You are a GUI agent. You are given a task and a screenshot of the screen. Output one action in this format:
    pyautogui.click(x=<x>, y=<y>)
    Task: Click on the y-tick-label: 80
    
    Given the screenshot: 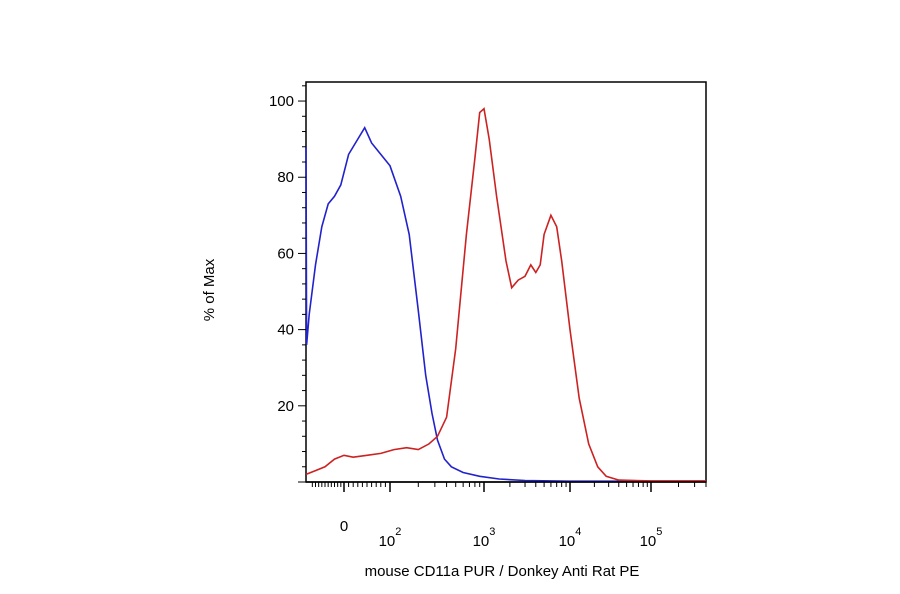 What is the action you would take?
    pyautogui.click(x=285, y=177)
    